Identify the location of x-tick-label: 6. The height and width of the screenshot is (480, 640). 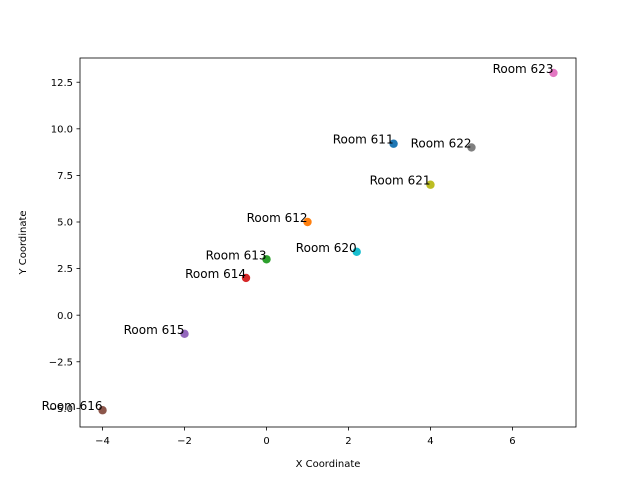
(512, 441).